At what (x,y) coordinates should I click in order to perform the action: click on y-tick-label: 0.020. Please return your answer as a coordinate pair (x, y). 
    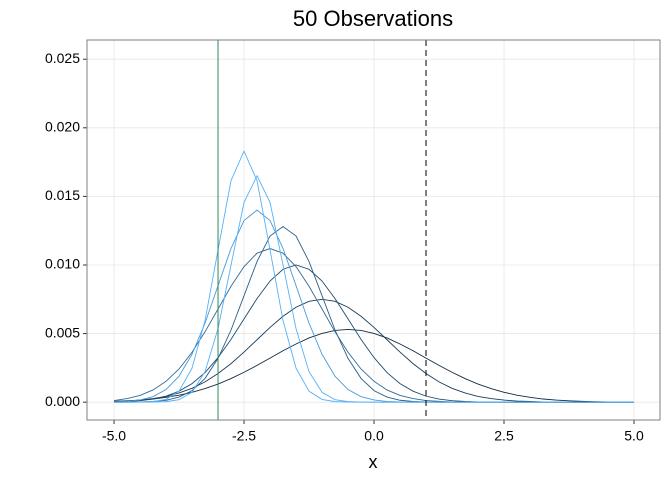
    Looking at the image, I should click on (62, 127).